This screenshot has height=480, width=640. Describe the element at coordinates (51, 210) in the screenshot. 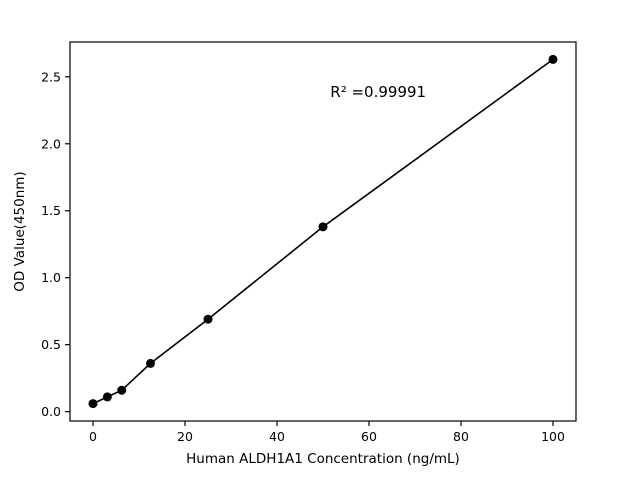

I see `y-tick-label: 1.5` at that location.